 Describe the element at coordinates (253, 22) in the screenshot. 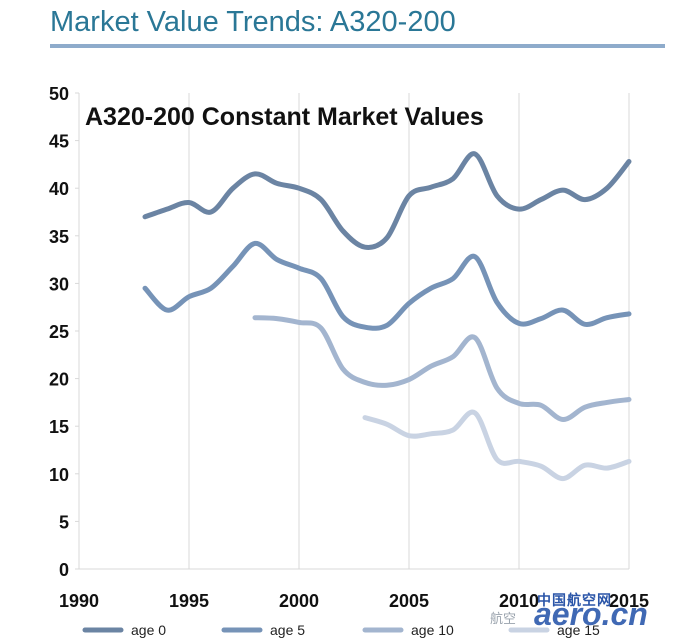

I see `slide-title: Market Value Trends: A320-200` at that location.